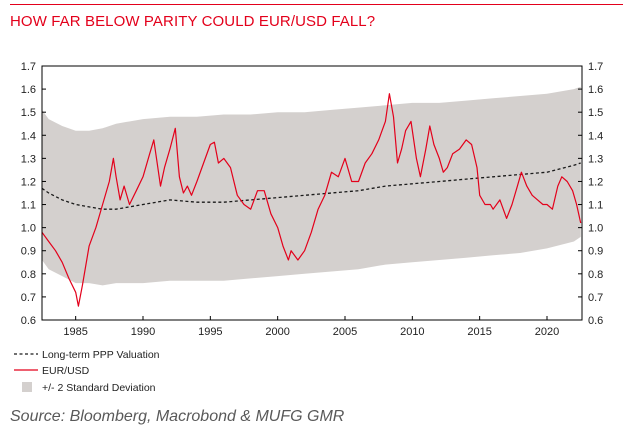 Image resolution: width=623 pixels, height=438 pixels. I want to click on legend-label: EUR/USD, so click(66, 371).